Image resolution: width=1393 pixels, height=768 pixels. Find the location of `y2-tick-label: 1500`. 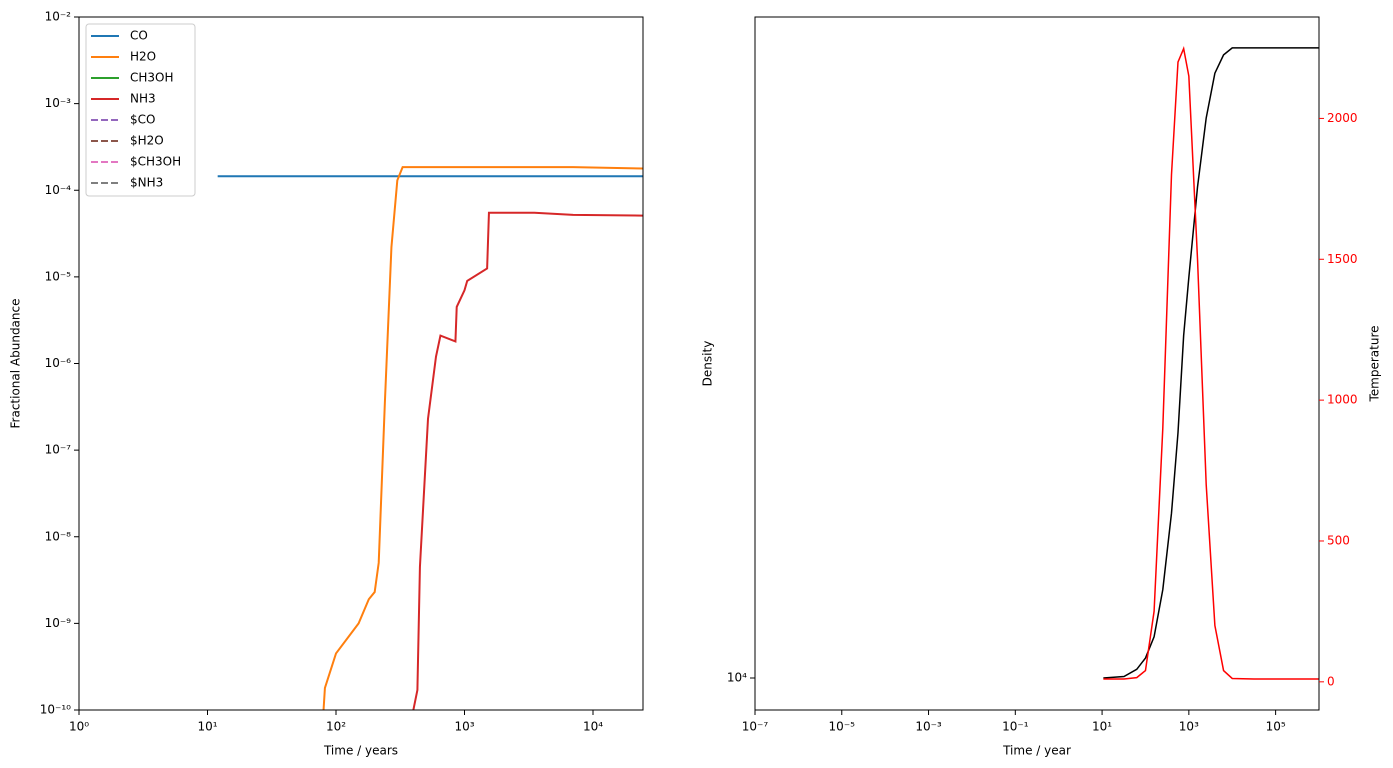

y2-tick-label: 1500 is located at coordinates (1342, 259).